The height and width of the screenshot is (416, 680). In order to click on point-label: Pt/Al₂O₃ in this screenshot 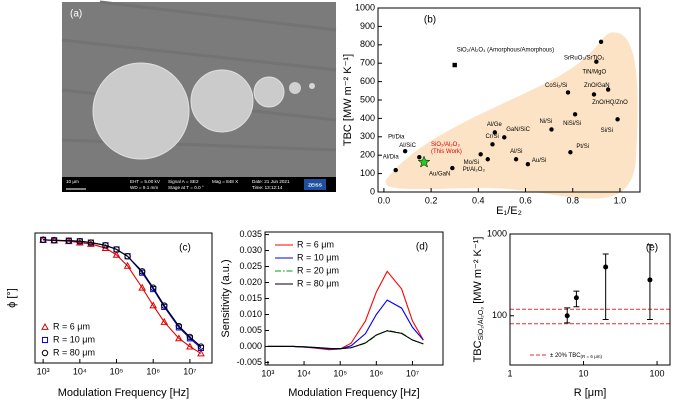, I will do `click(474, 170)`.